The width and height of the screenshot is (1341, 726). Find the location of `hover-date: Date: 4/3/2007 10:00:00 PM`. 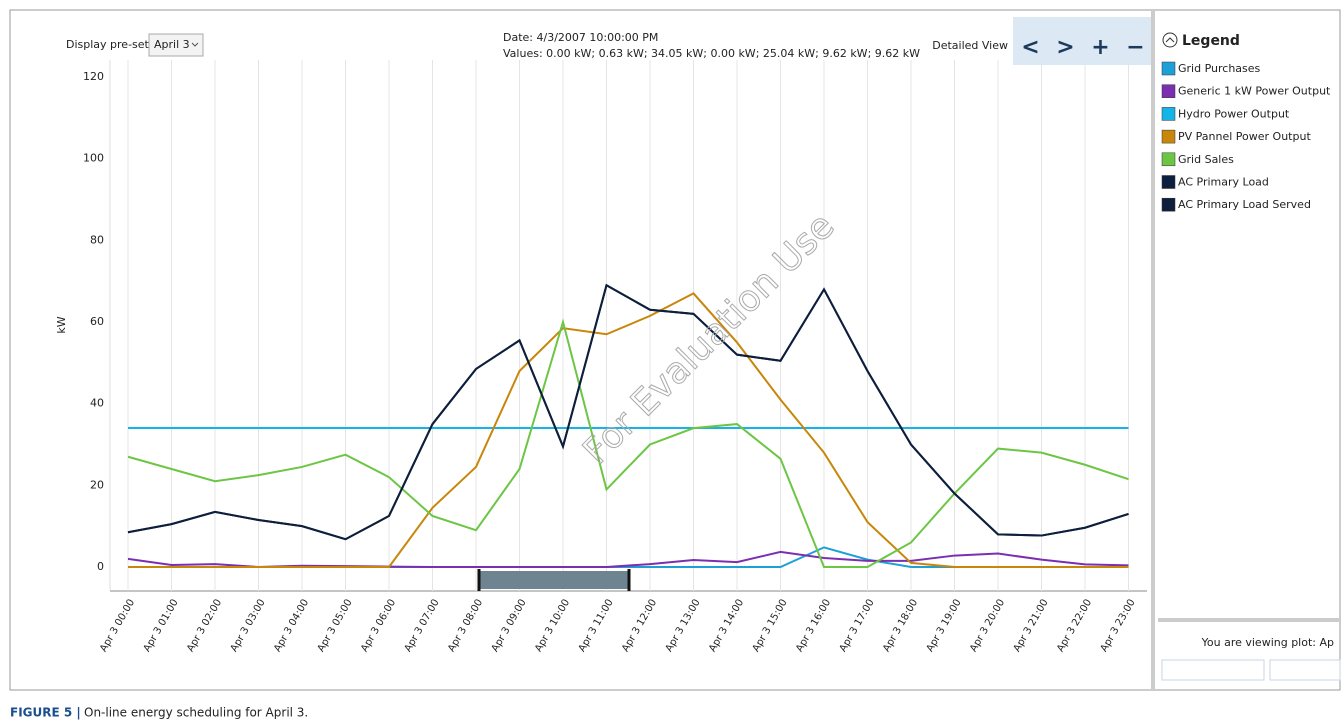

hover-date: Date: 4/3/2007 10:00:00 PM is located at coordinates (580, 37).